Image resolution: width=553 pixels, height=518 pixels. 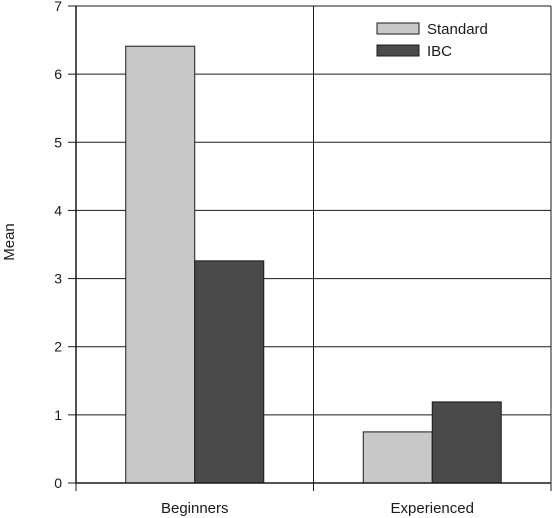 What do you see at coordinates (229, 372) in the screenshot?
I see `bar-ibc-beginners` at bounding box center [229, 372].